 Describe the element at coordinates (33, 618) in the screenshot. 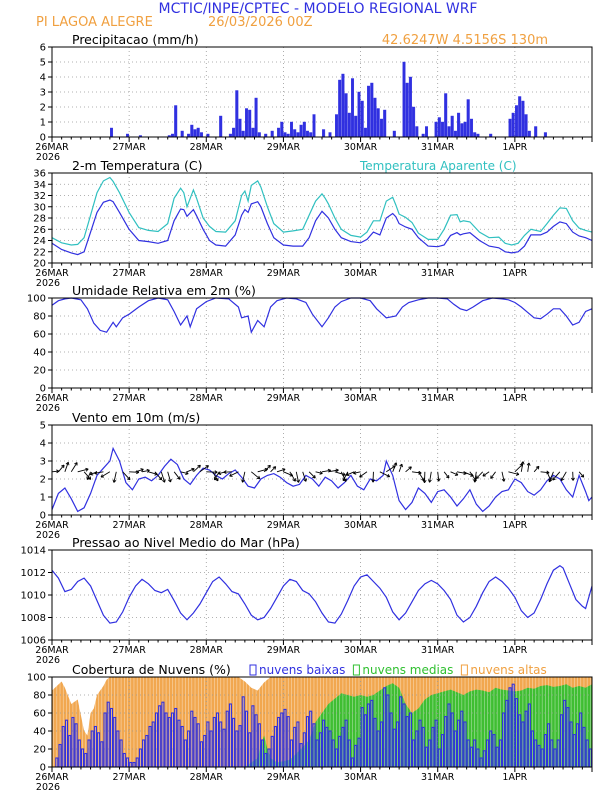

I see `y-tick-label: 1008` at that location.